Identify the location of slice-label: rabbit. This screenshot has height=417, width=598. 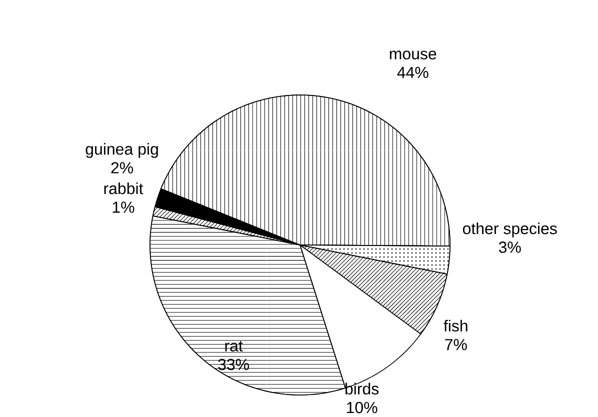
(124, 188).